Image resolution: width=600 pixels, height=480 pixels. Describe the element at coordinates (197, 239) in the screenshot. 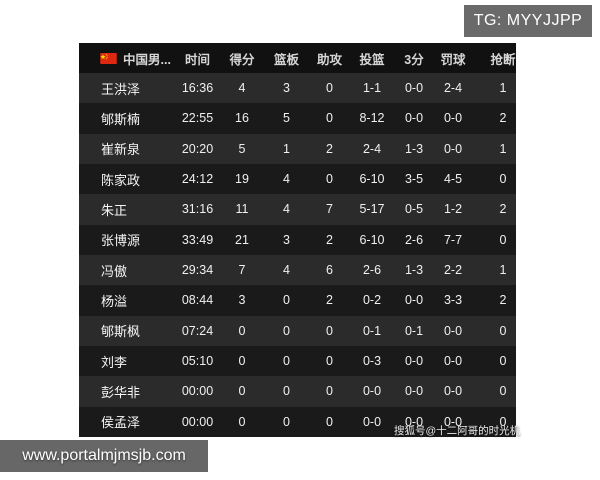

I see `time-cell: 33:49` at that location.